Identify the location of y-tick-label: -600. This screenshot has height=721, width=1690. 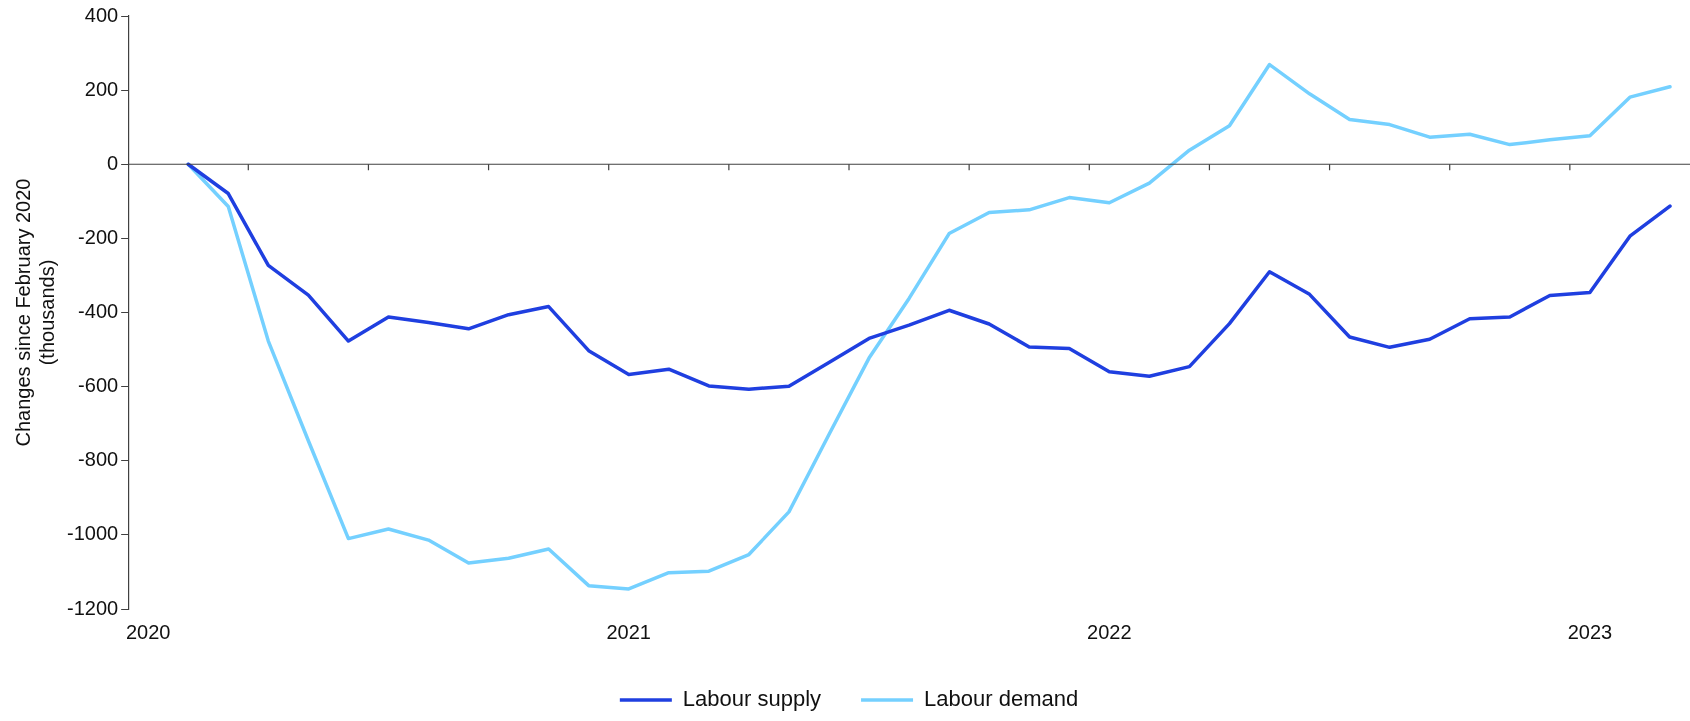
(98, 385).